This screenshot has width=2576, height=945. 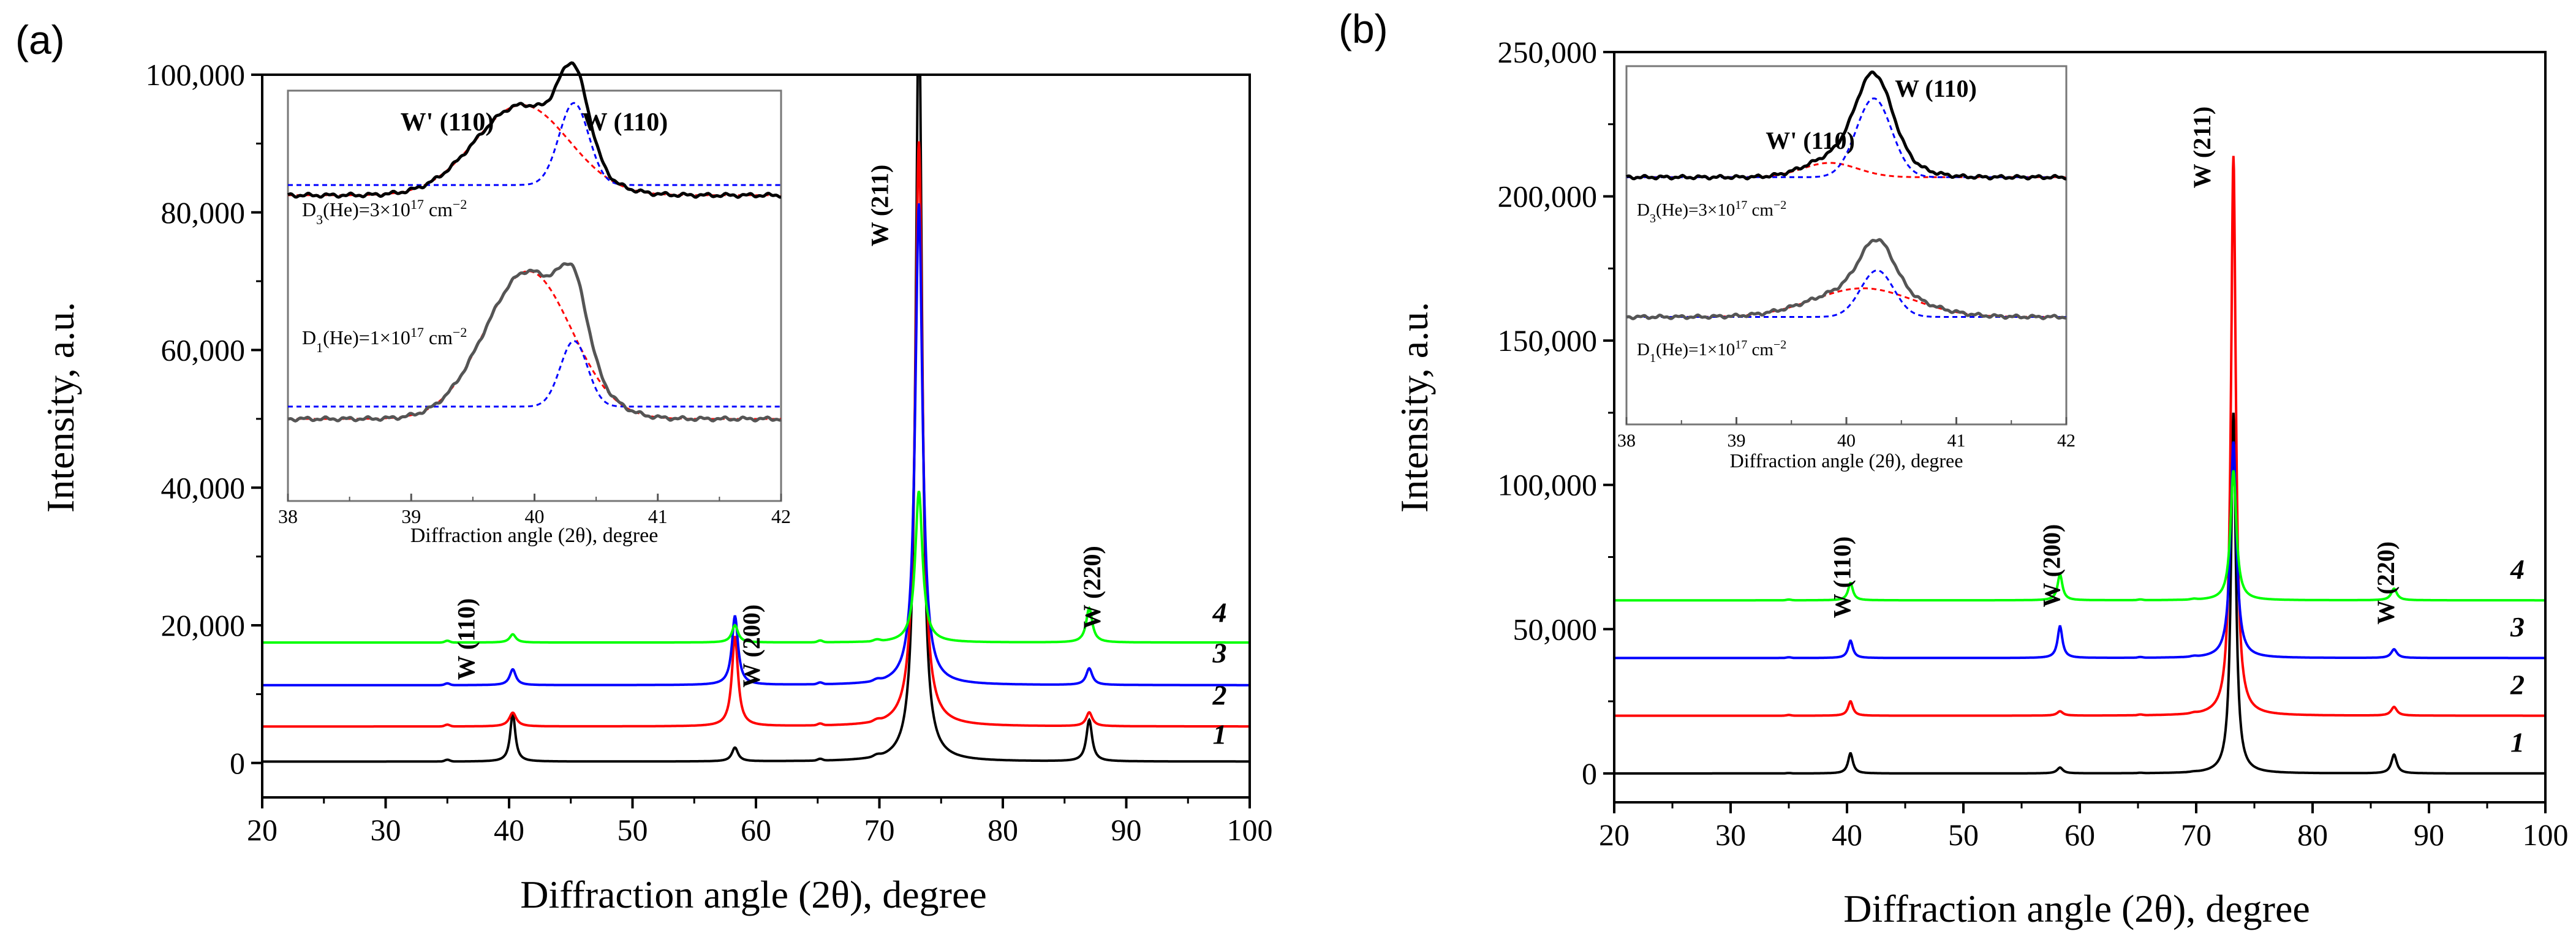 I want to click on panel-label: (a), so click(x=40, y=39).